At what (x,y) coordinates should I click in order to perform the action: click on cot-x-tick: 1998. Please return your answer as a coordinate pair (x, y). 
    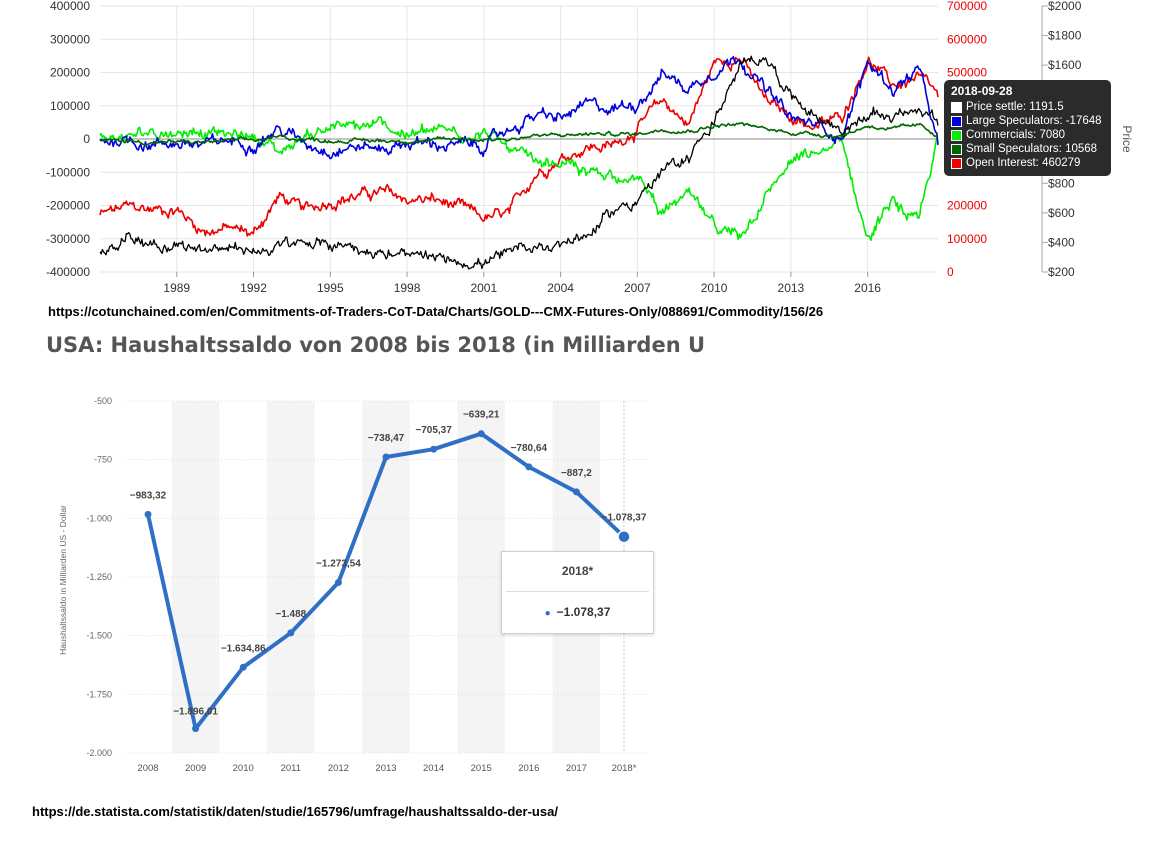
    Looking at the image, I should click on (407, 288).